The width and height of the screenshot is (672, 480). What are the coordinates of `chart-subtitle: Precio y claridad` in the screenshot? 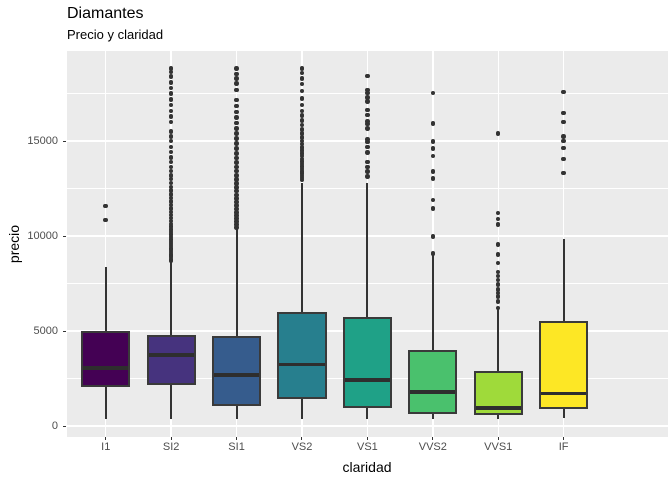 It's located at (115, 34).